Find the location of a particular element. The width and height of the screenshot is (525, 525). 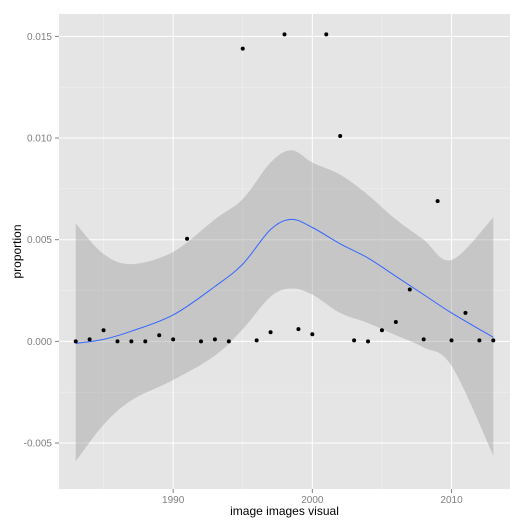

y-tick-label: 0.010 is located at coordinates (39, 139).